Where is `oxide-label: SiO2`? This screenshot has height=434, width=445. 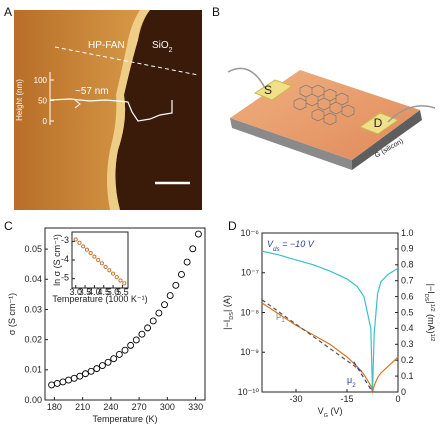 oxide-label: SiO2 is located at coordinates (162, 47).